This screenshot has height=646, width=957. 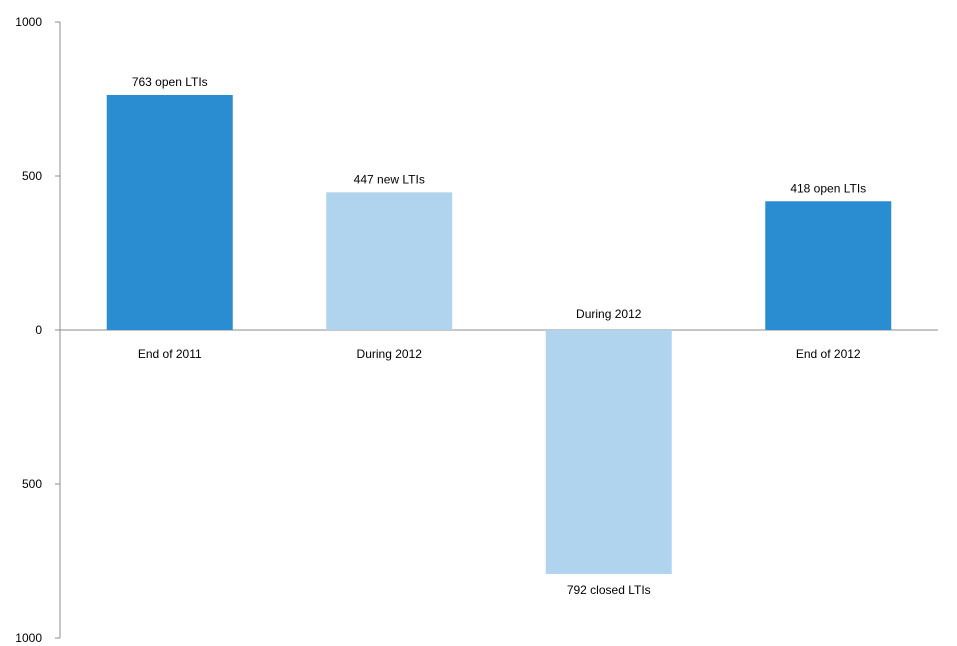 What do you see at coordinates (609, 590) in the screenshot?
I see `data-label: 792 closed LTIs` at bounding box center [609, 590].